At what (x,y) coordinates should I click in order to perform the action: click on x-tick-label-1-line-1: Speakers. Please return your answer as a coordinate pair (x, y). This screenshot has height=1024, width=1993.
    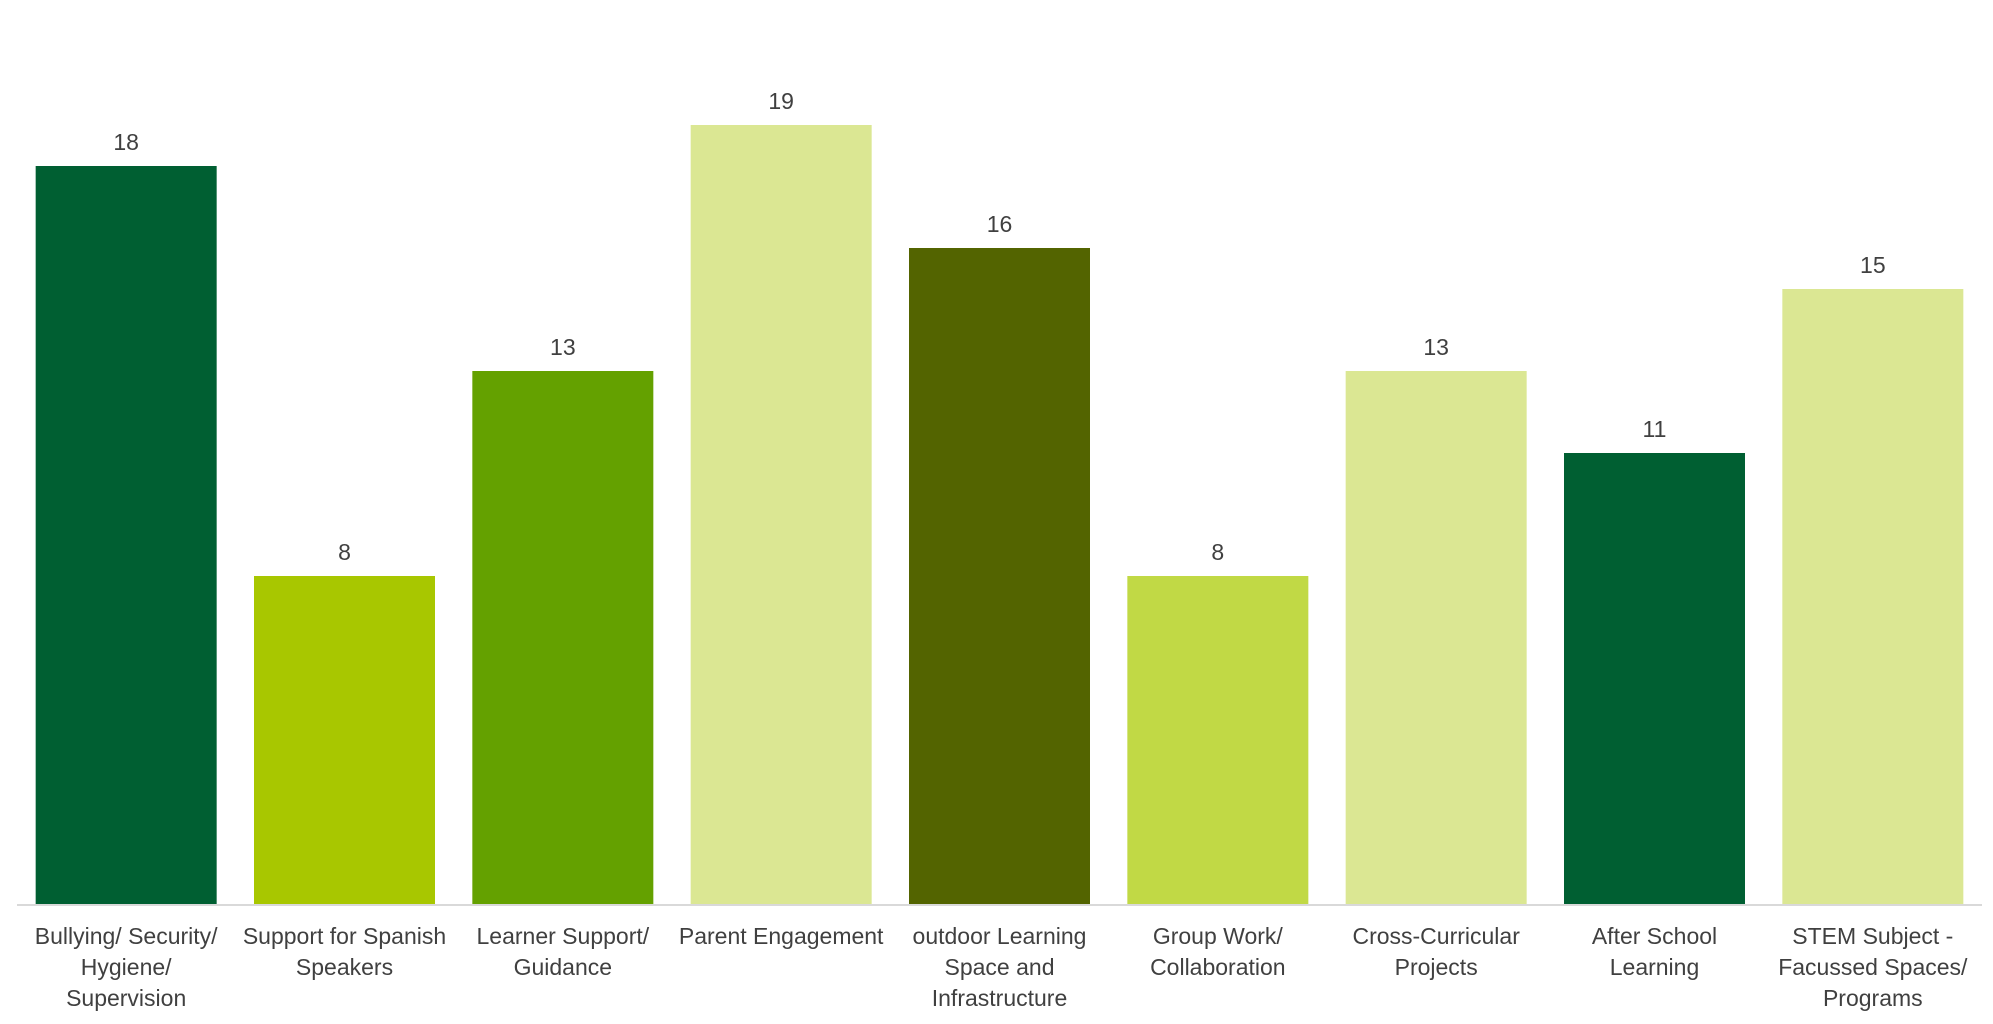
    Looking at the image, I should click on (344, 967).